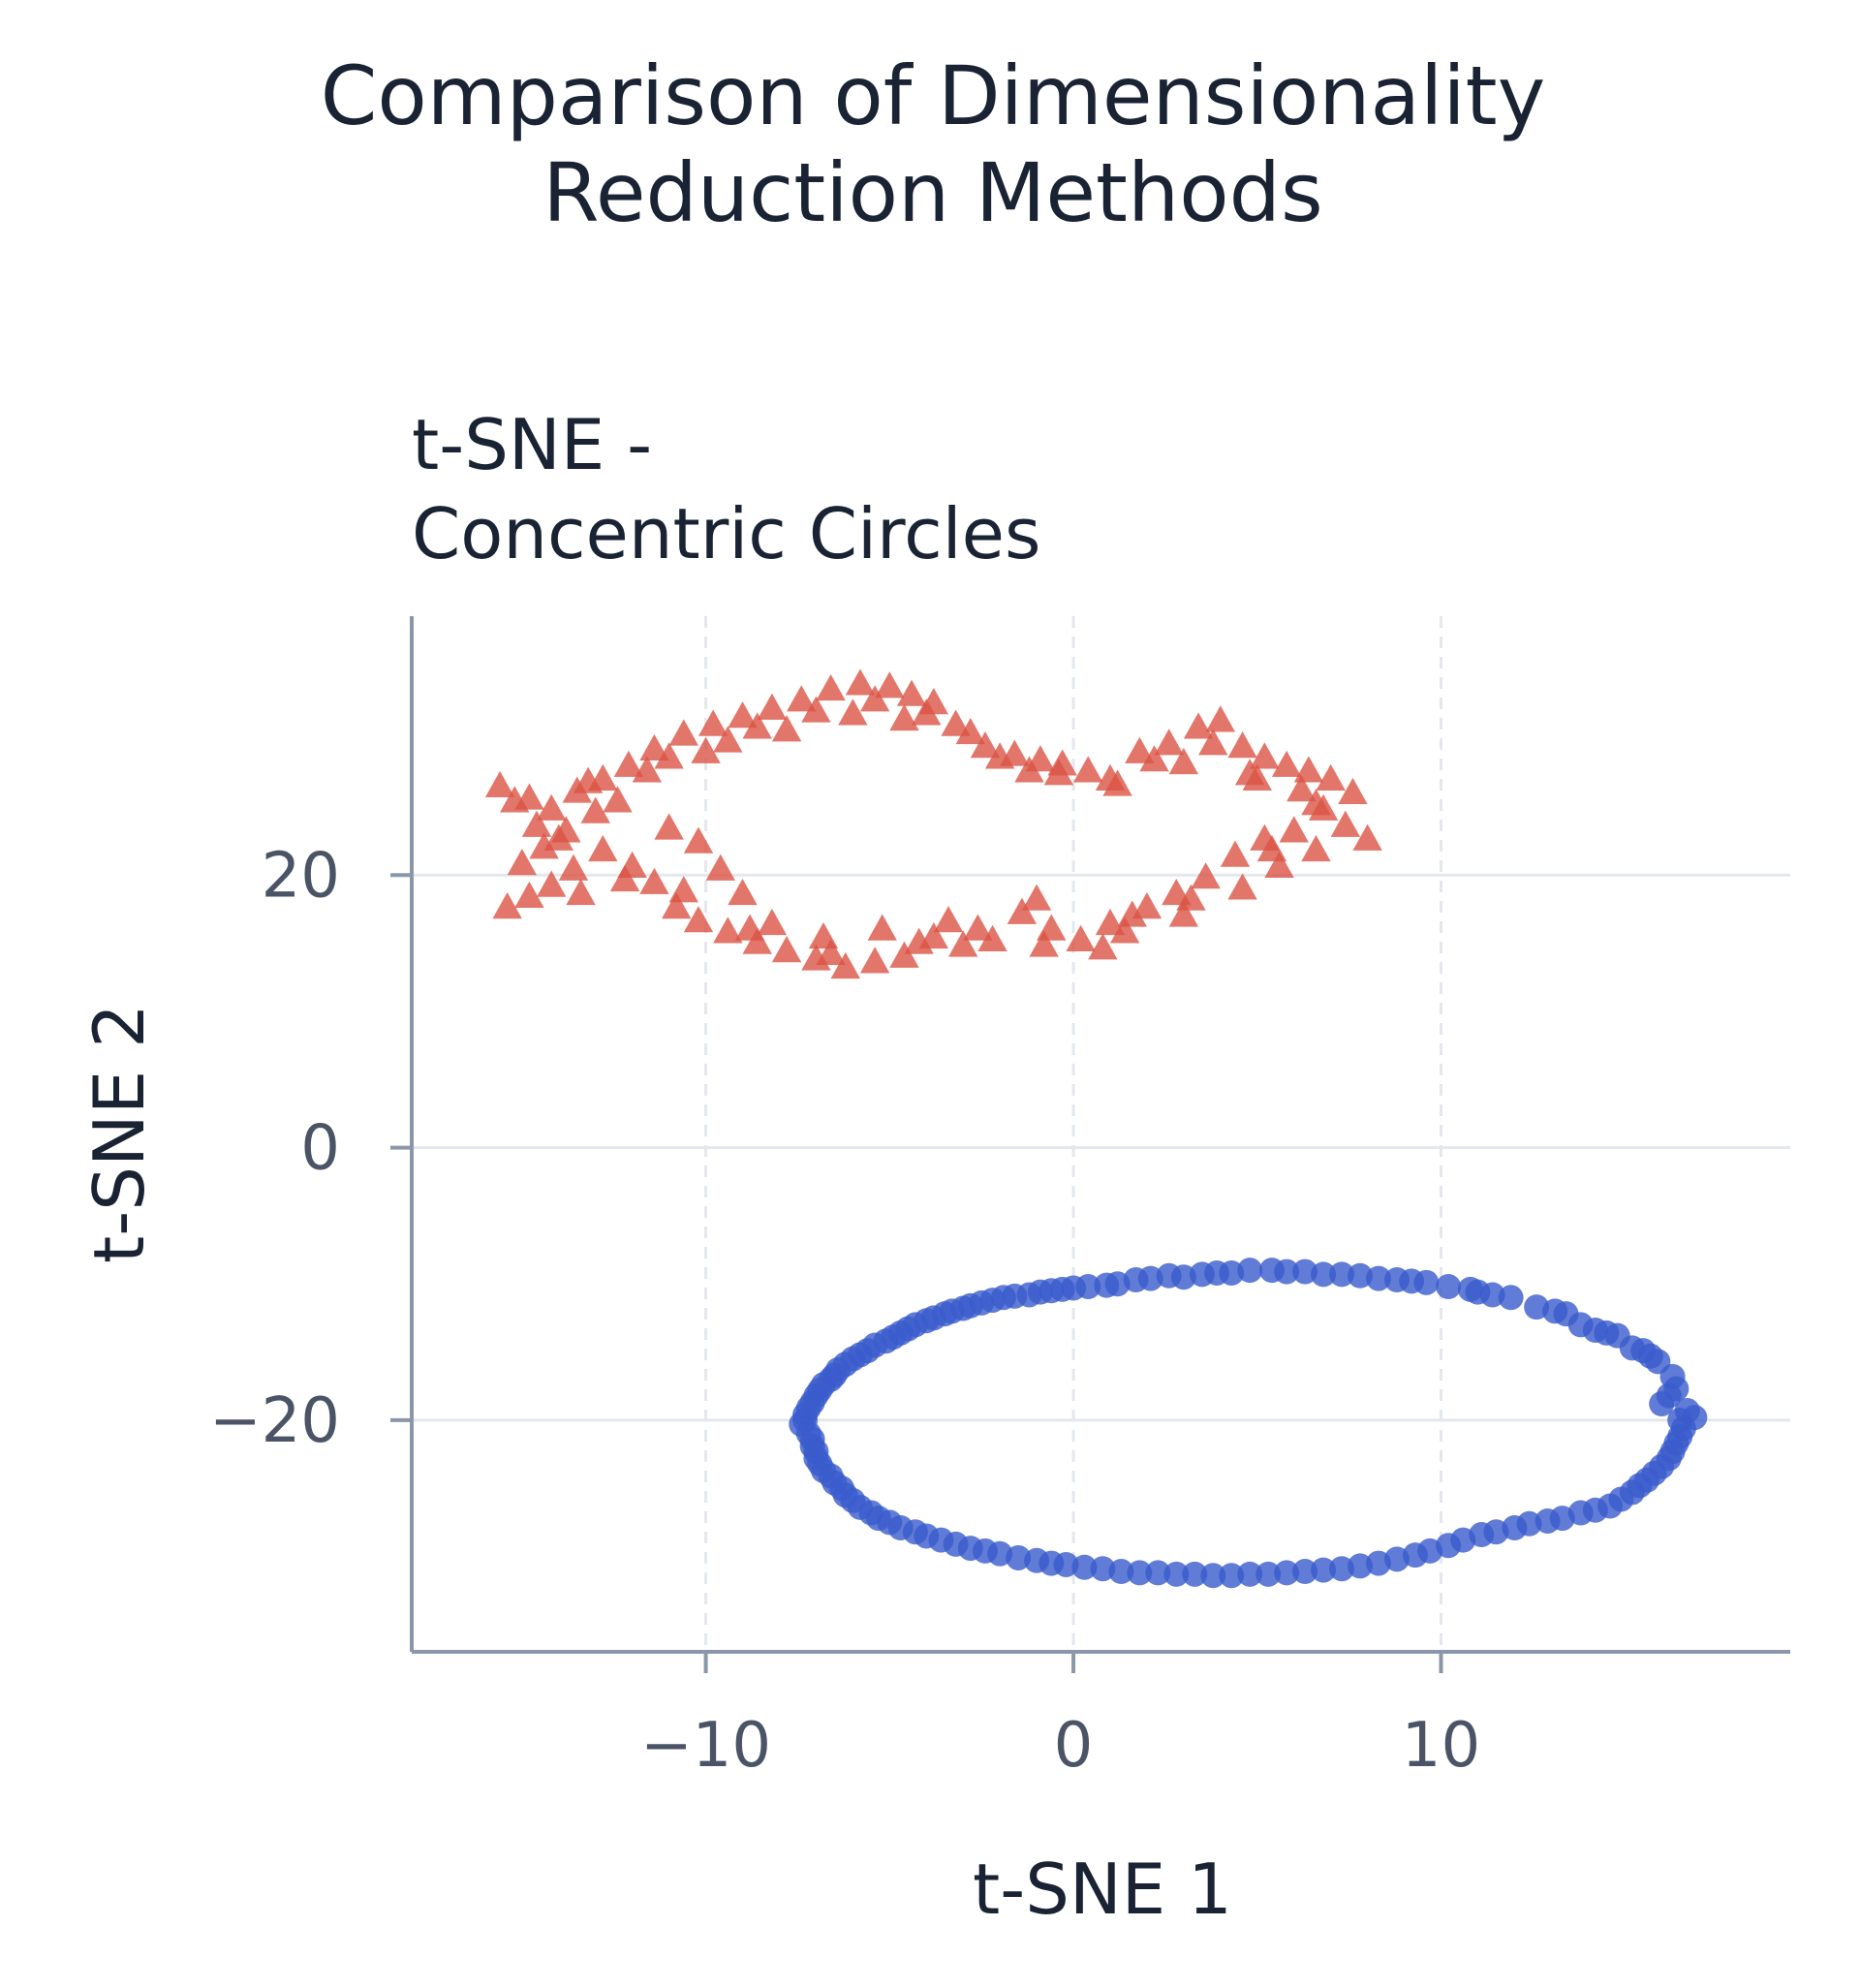 The width and height of the screenshot is (1860, 1988). I want to click on y-tick-label: 20, so click(301, 876).